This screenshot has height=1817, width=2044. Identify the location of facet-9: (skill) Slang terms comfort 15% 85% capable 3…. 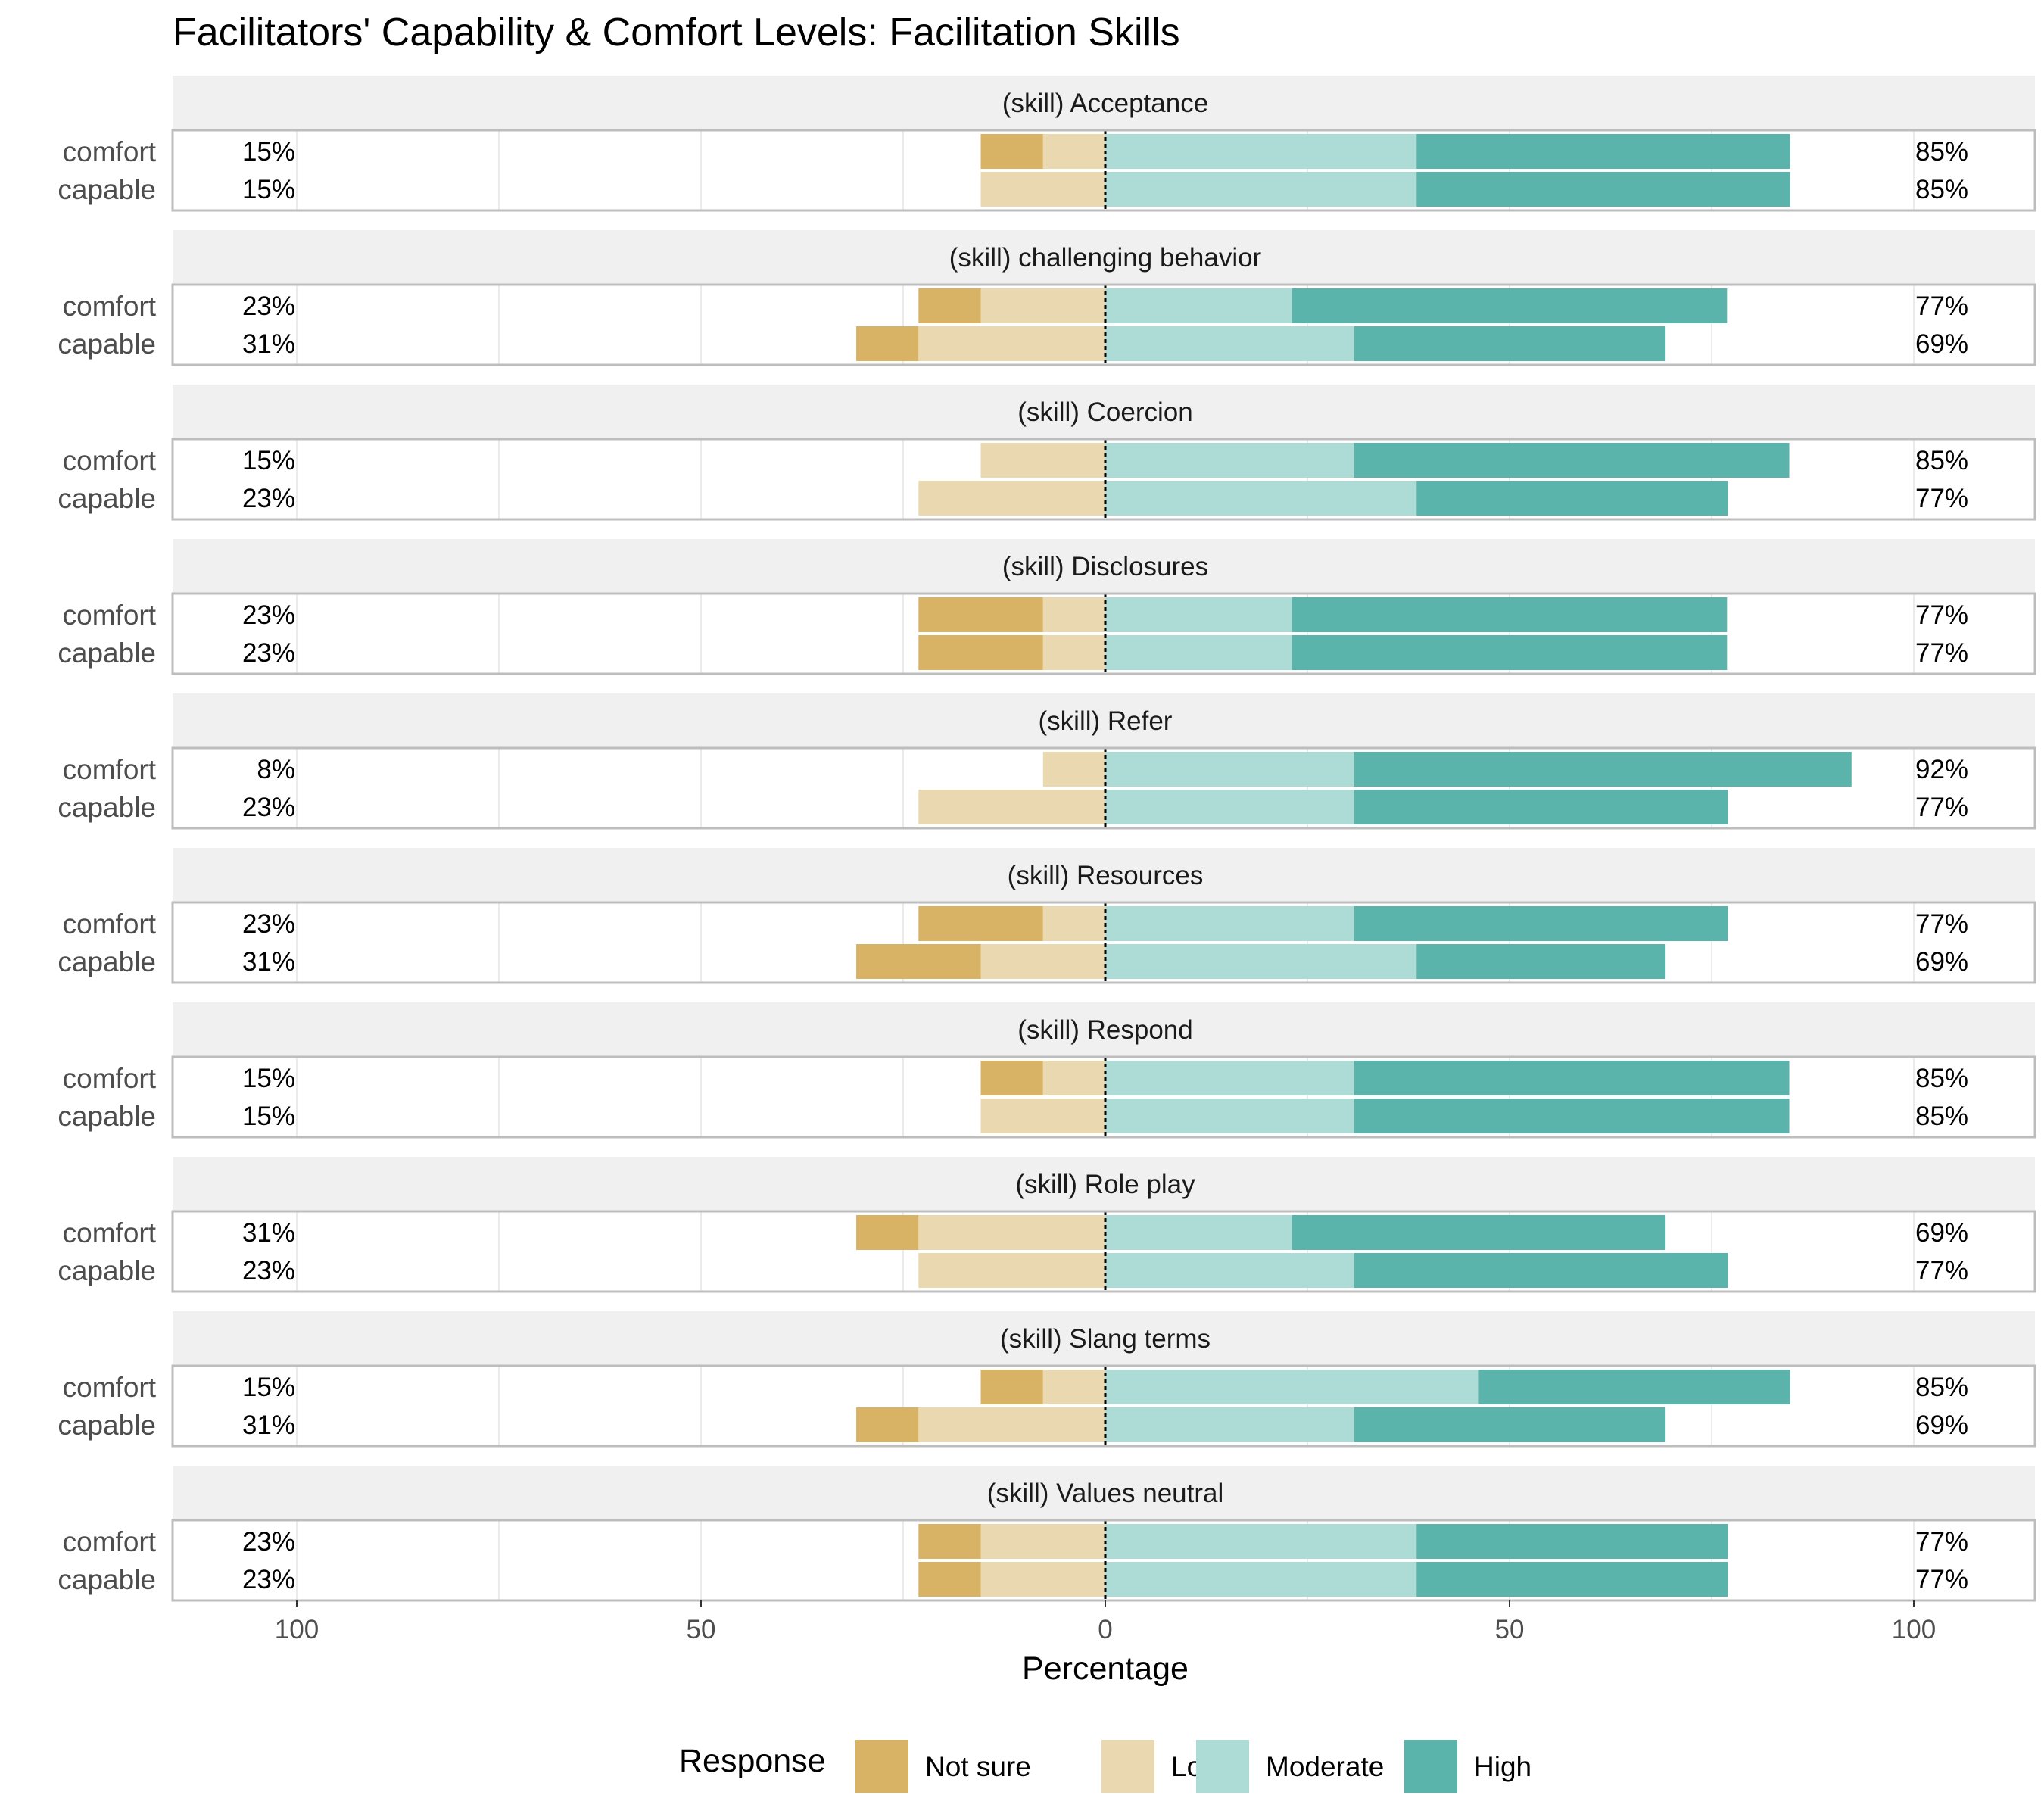
(1047, 1379).